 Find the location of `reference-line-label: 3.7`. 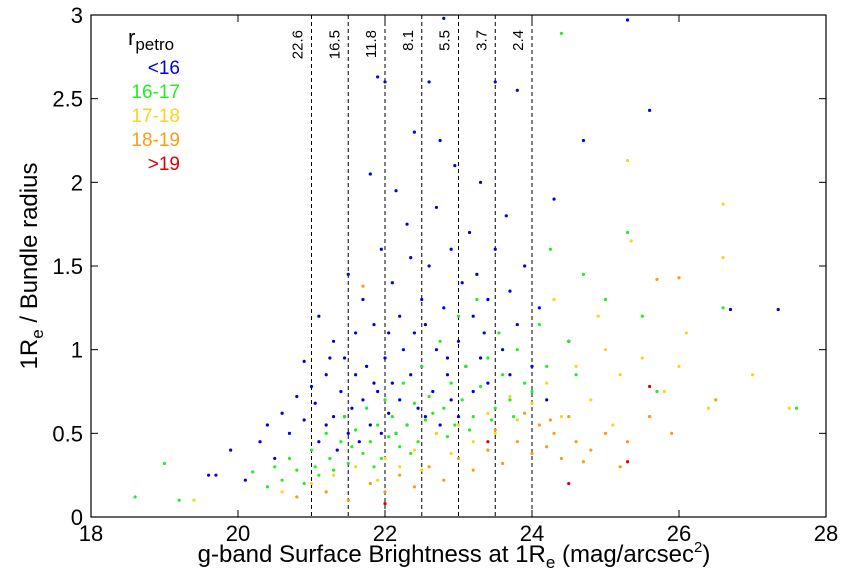

reference-line-label: 3.7 is located at coordinates (481, 40).